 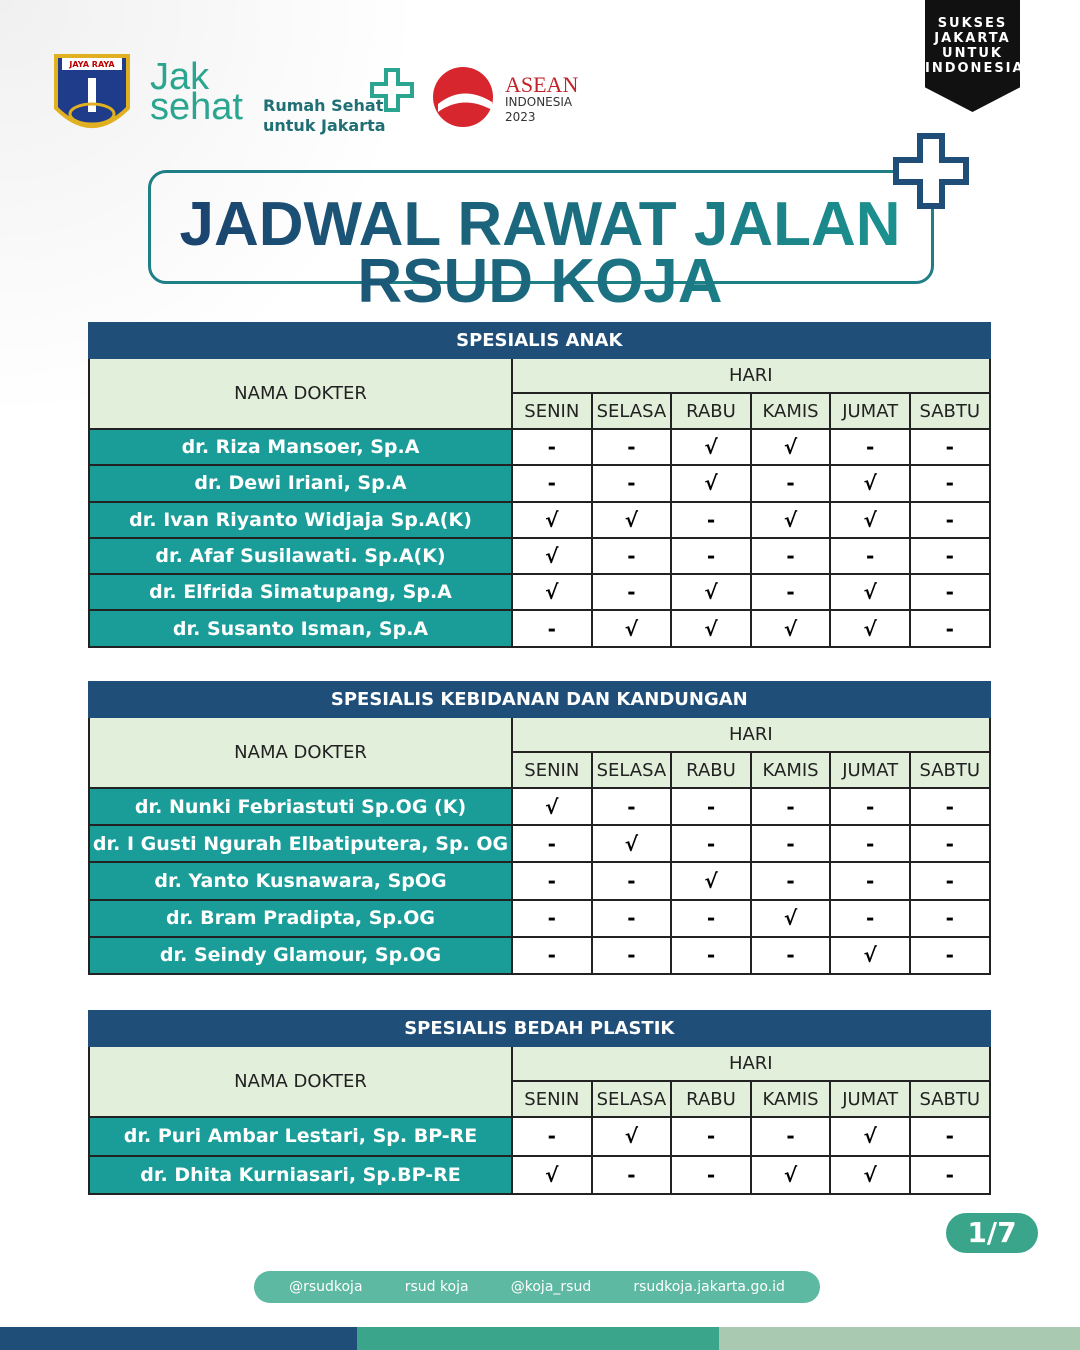 I want to click on doctor-row: dr. Puri Ambar Lestari, Sp. BP-RE - √ - - √ -, so click(x=539, y=1136).